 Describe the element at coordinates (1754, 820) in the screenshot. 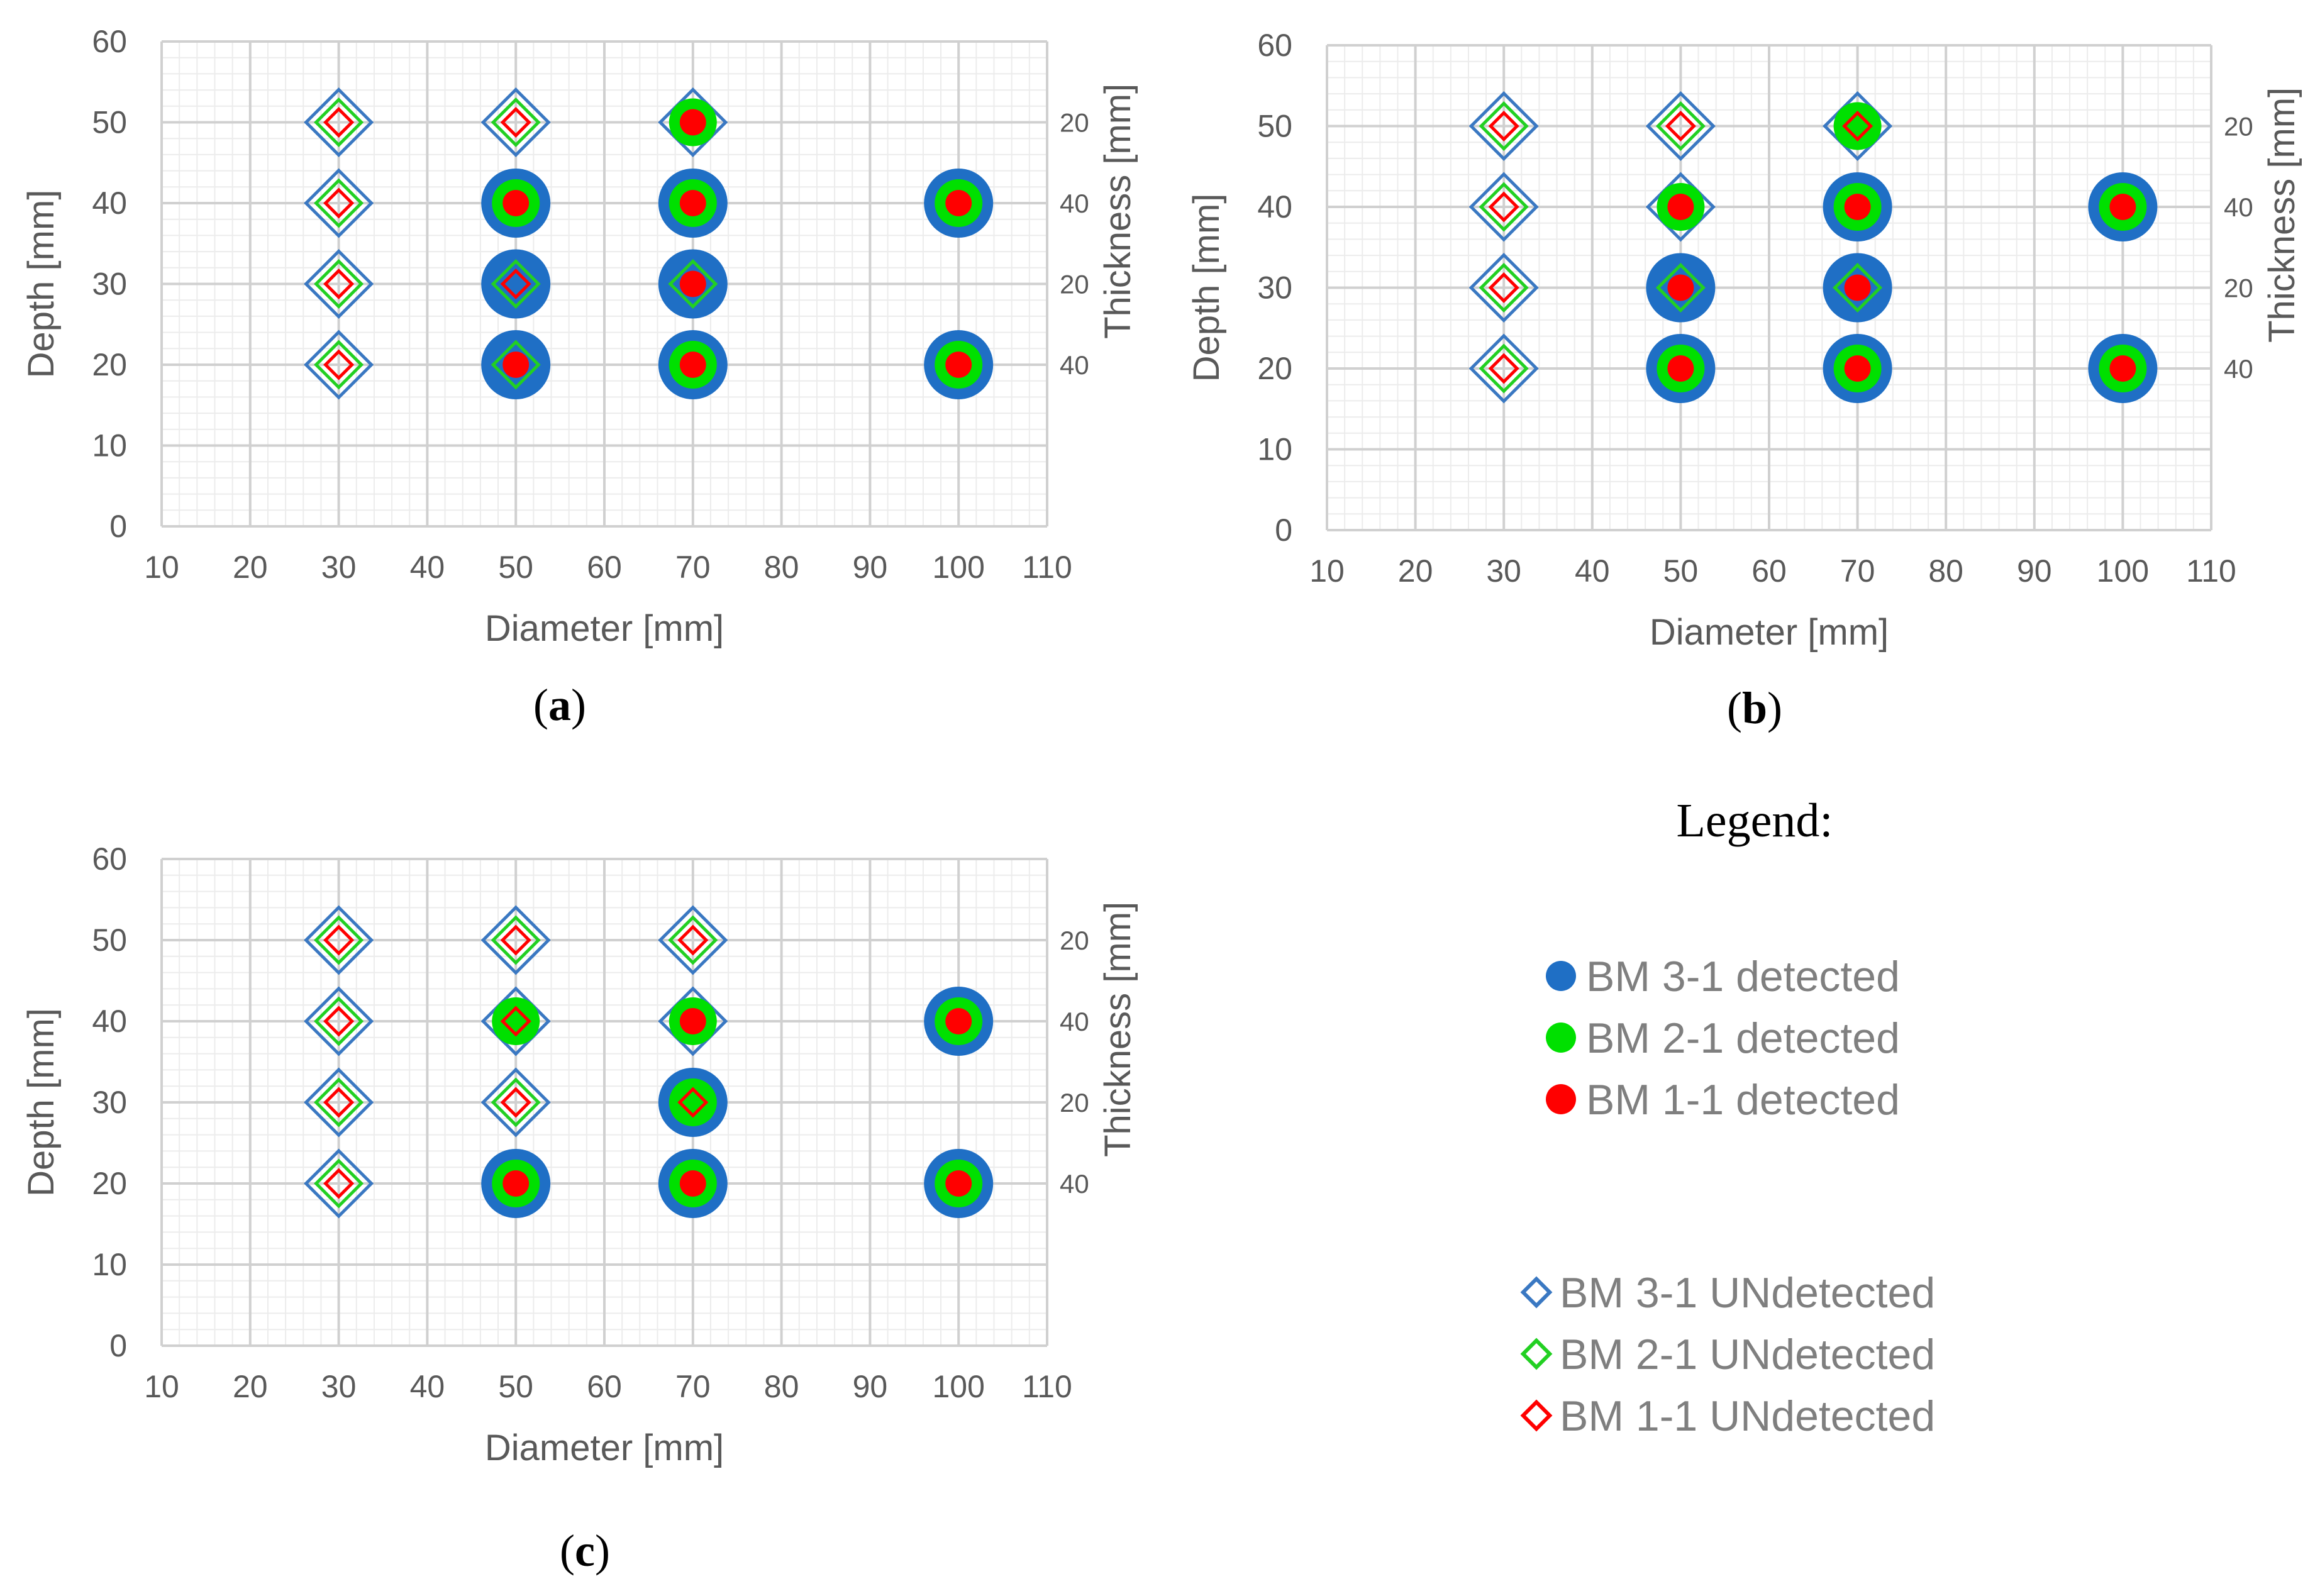

I see `legend-title: Legend:` at that location.